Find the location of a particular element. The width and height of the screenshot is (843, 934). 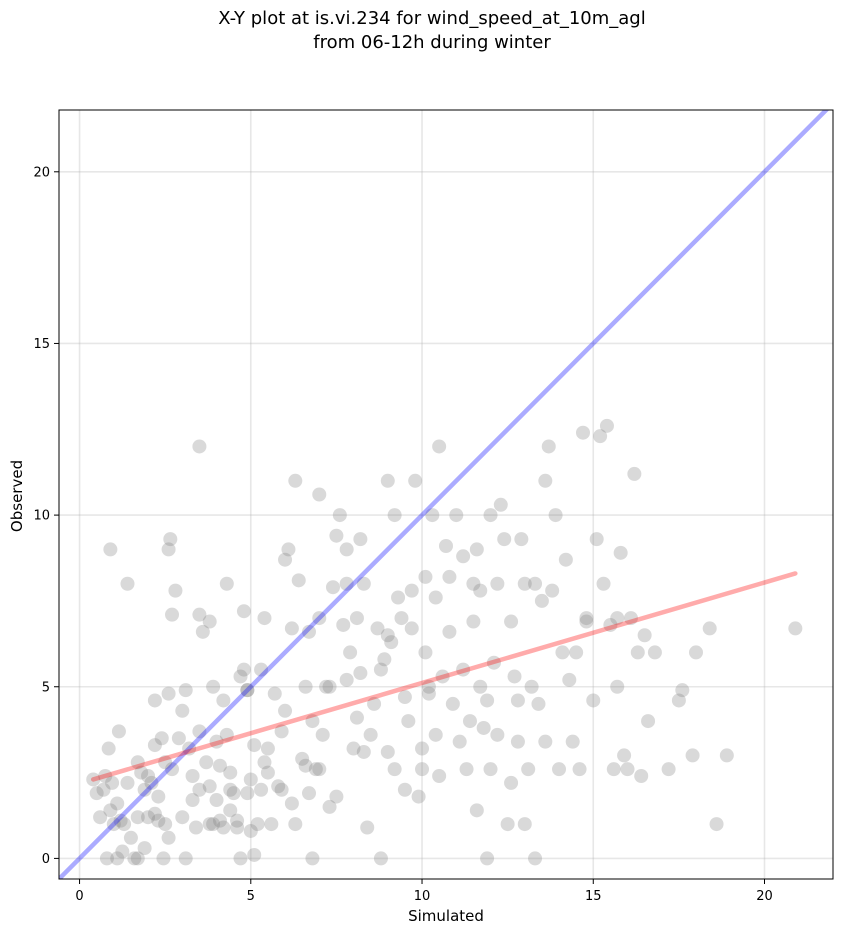

x-tick-label: 5 is located at coordinates (251, 896).